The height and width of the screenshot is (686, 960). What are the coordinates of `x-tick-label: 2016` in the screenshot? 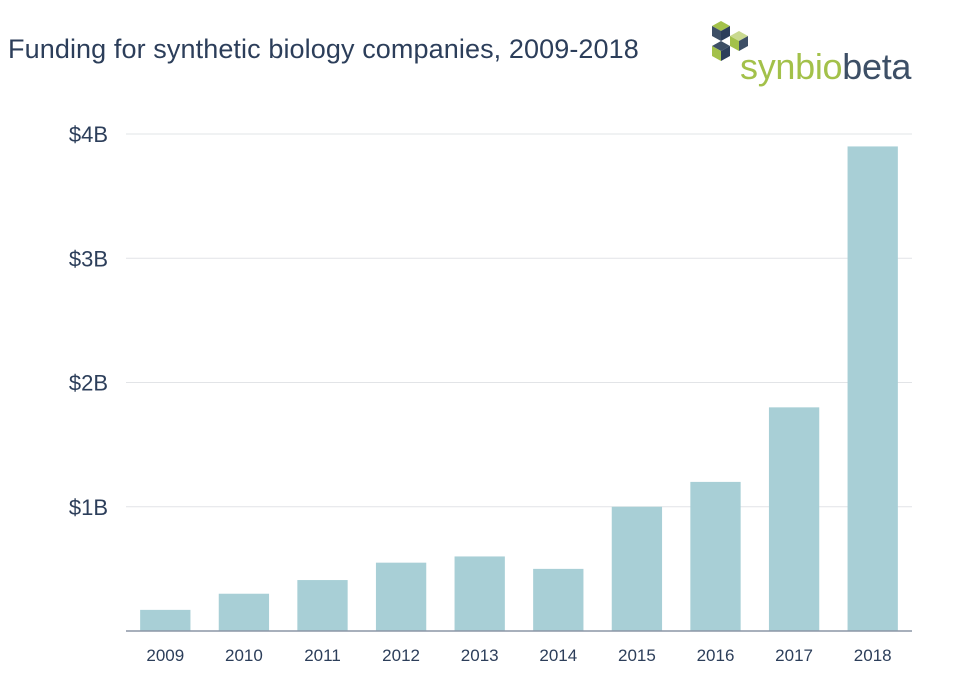 It's located at (716, 655).